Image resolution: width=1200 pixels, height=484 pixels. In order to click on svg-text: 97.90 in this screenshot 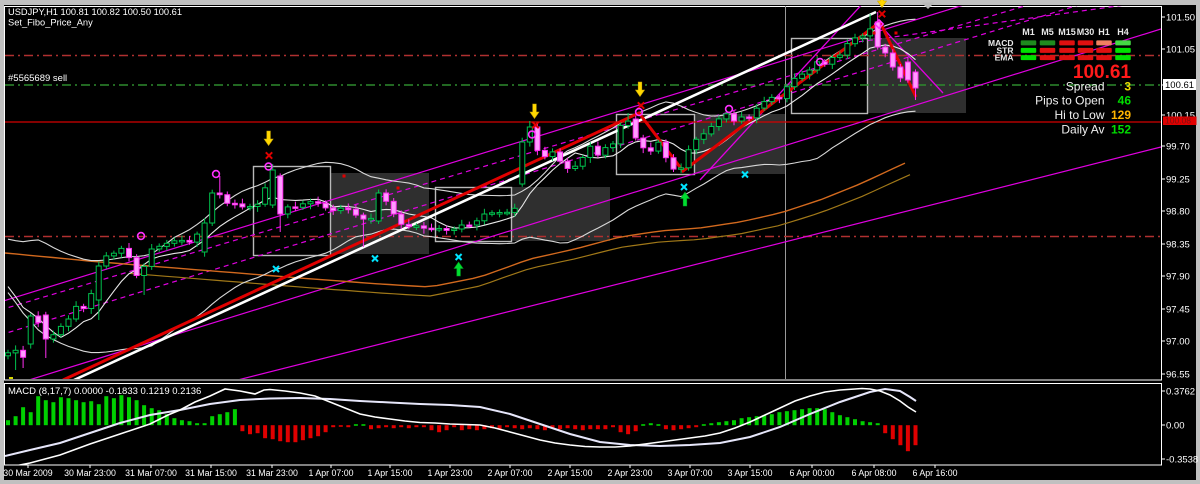, I will do `click(1178, 277)`.